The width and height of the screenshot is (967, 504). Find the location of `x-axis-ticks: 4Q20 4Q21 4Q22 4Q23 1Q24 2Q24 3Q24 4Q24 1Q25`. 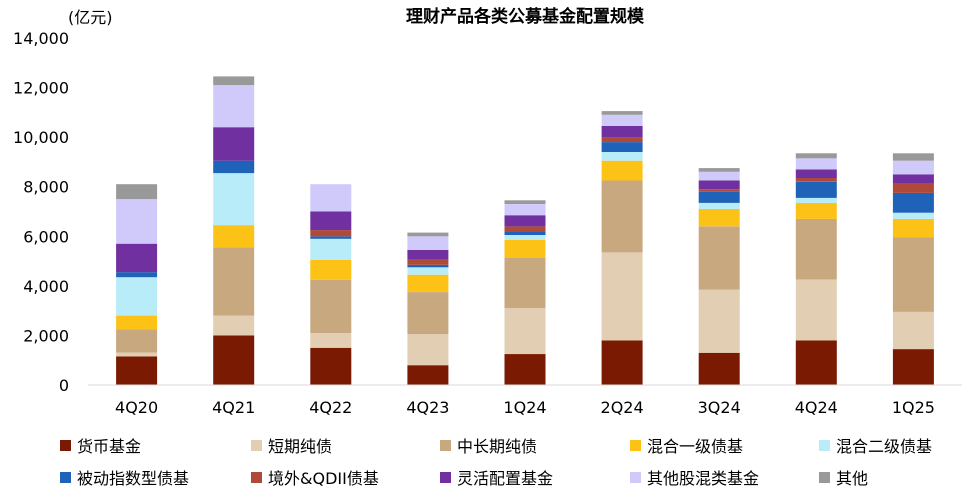

x-axis-ticks: 4Q20 4Q21 4Q22 4Q23 1Q24 2Q24 3Q24 4Q24 1Q25 is located at coordinates (525, 407).